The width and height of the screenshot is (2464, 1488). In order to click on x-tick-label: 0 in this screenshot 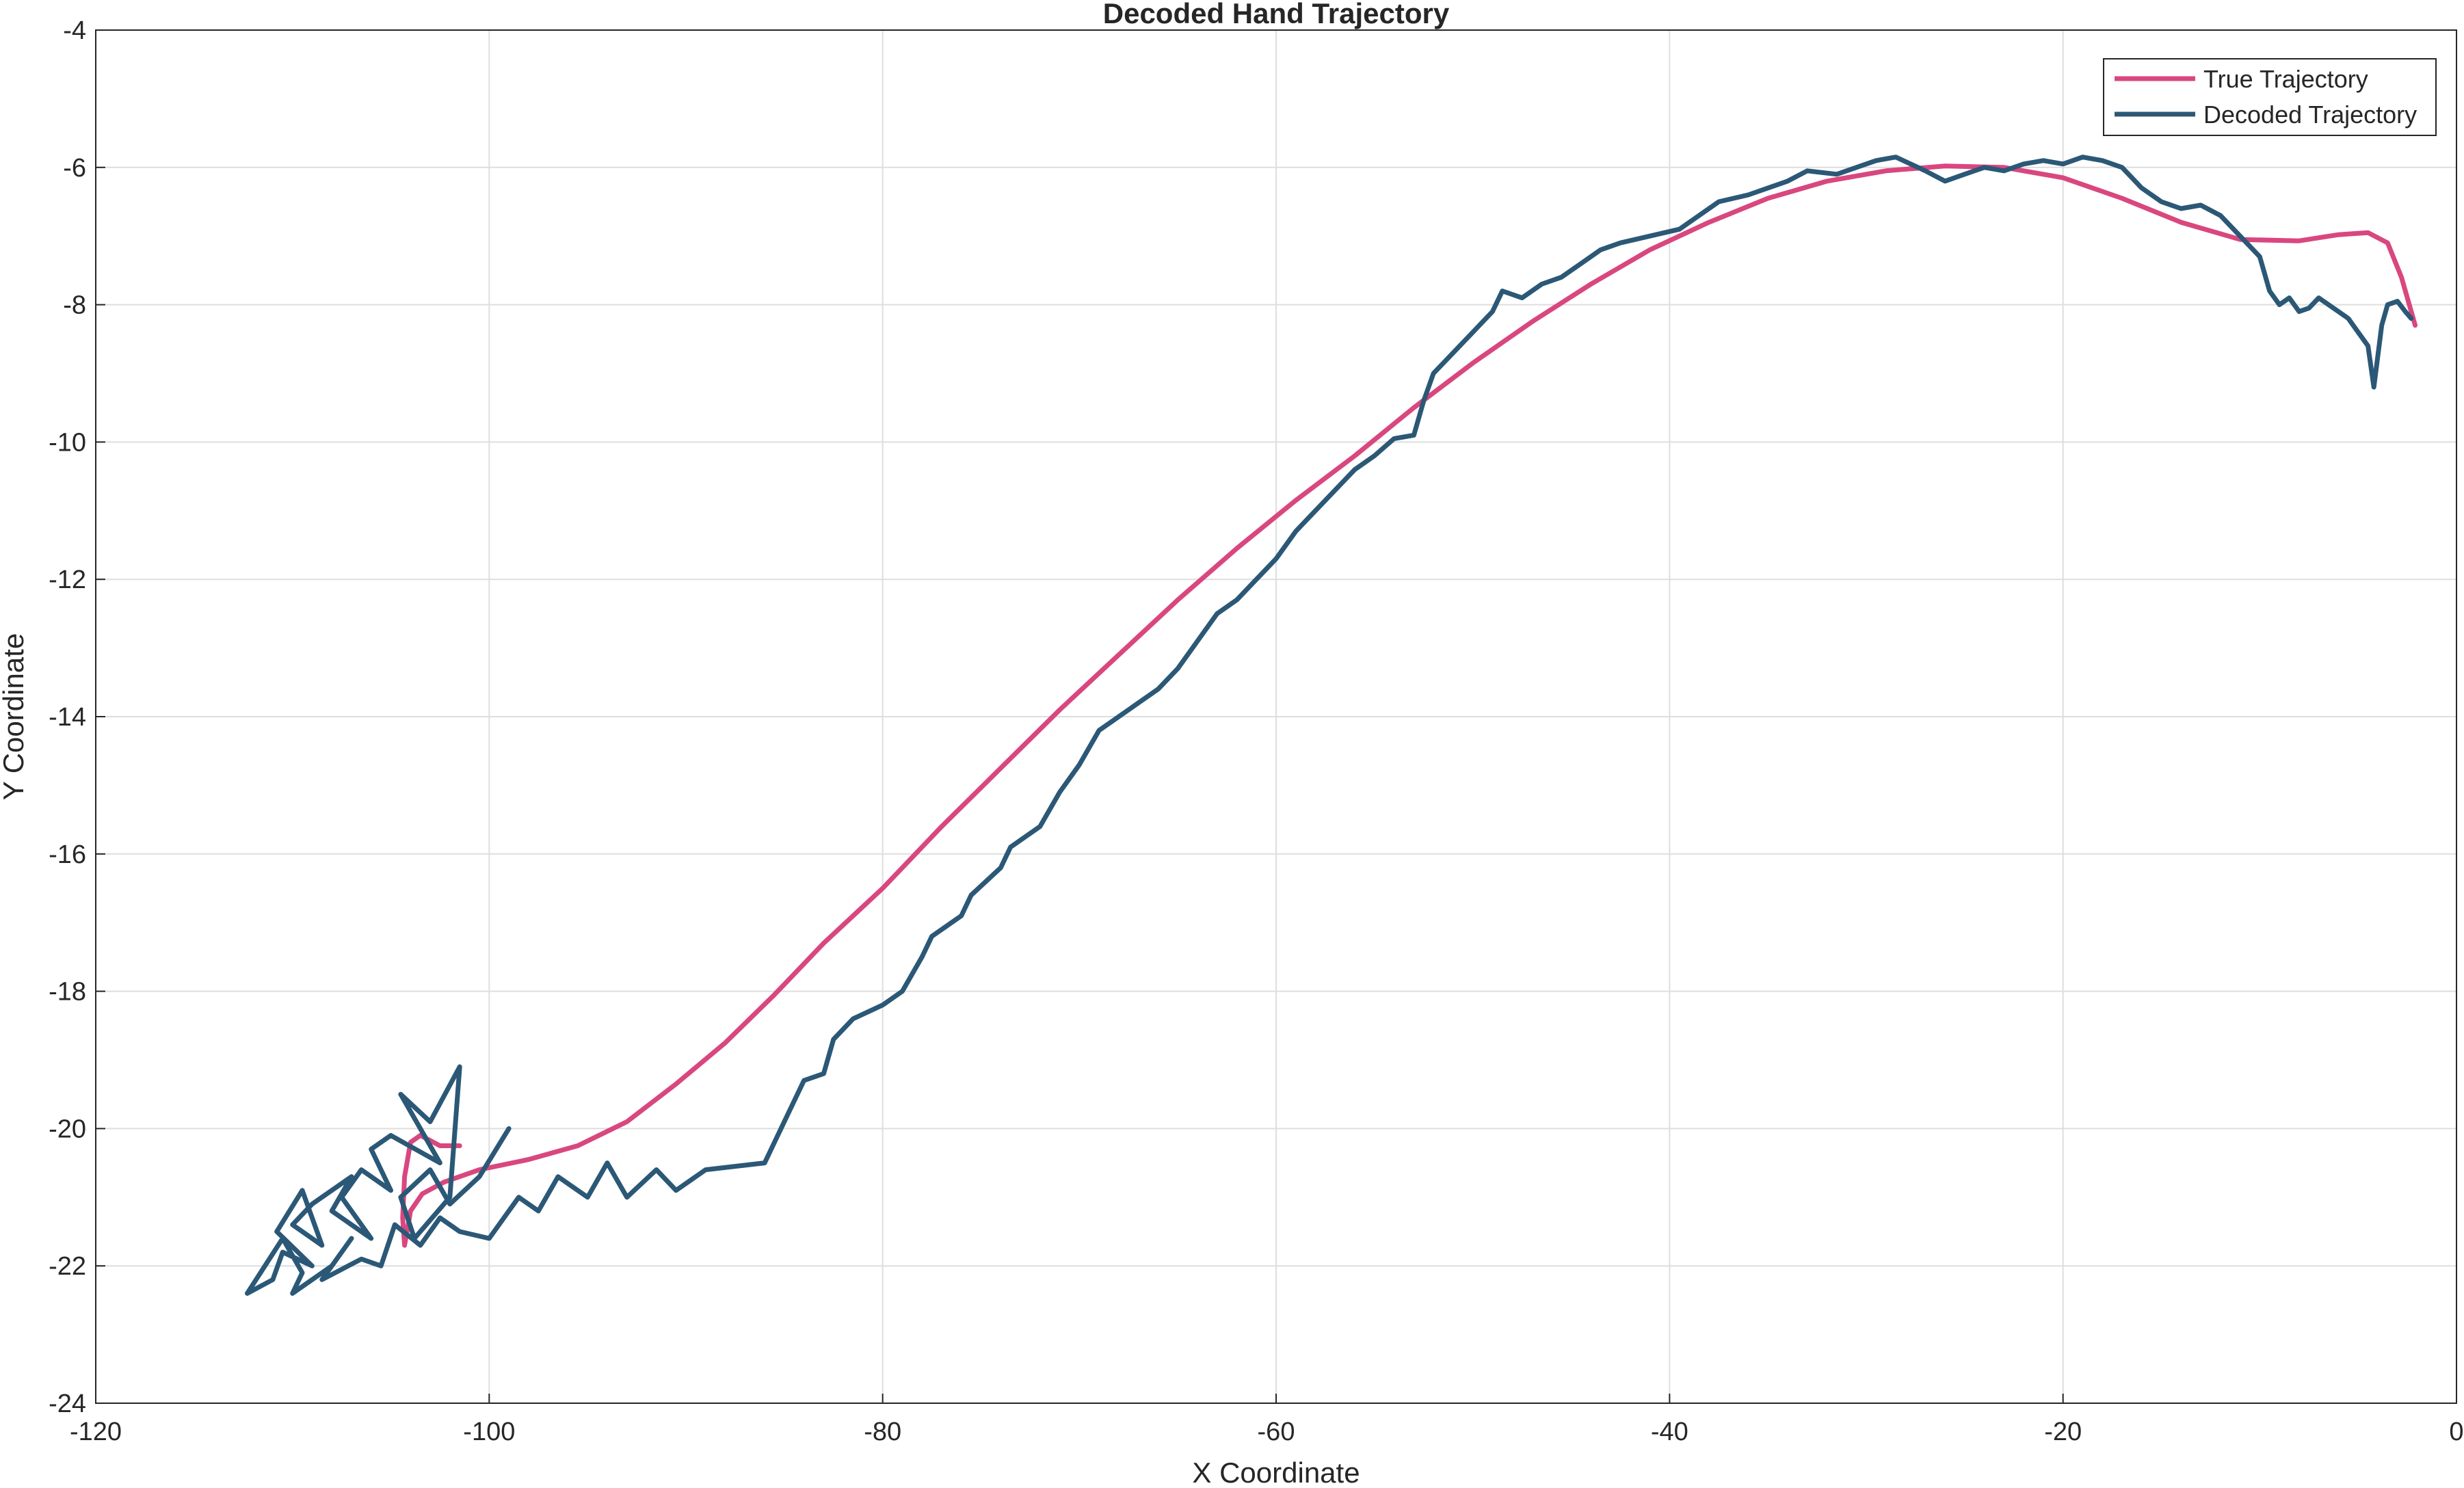, I will do `click(2456, 1432)`.